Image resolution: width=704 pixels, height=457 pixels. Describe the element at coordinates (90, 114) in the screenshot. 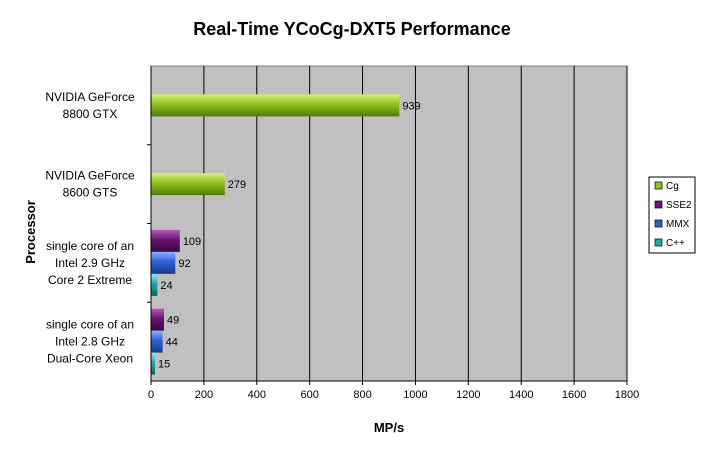

I see `category-label: 8800 GTX` at that location.